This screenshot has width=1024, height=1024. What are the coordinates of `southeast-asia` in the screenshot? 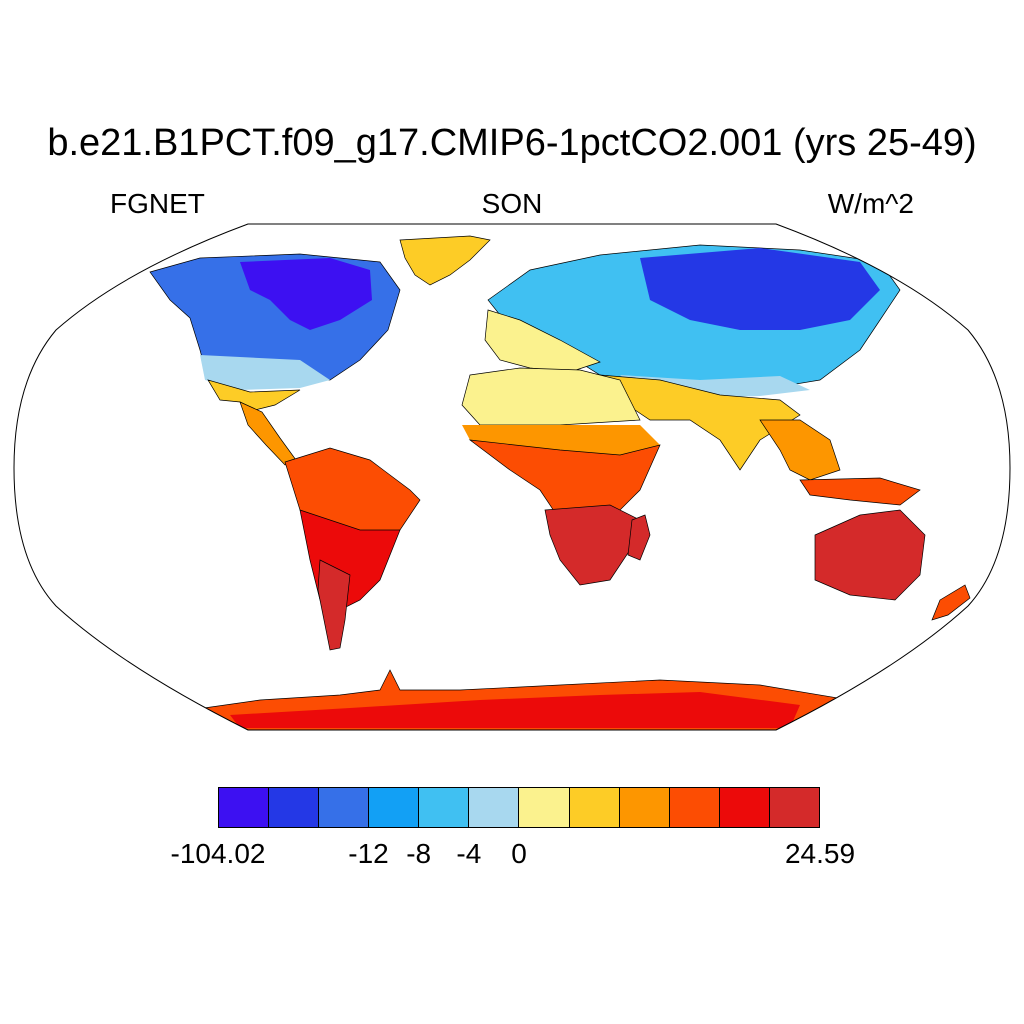 It's located at (800, 450).